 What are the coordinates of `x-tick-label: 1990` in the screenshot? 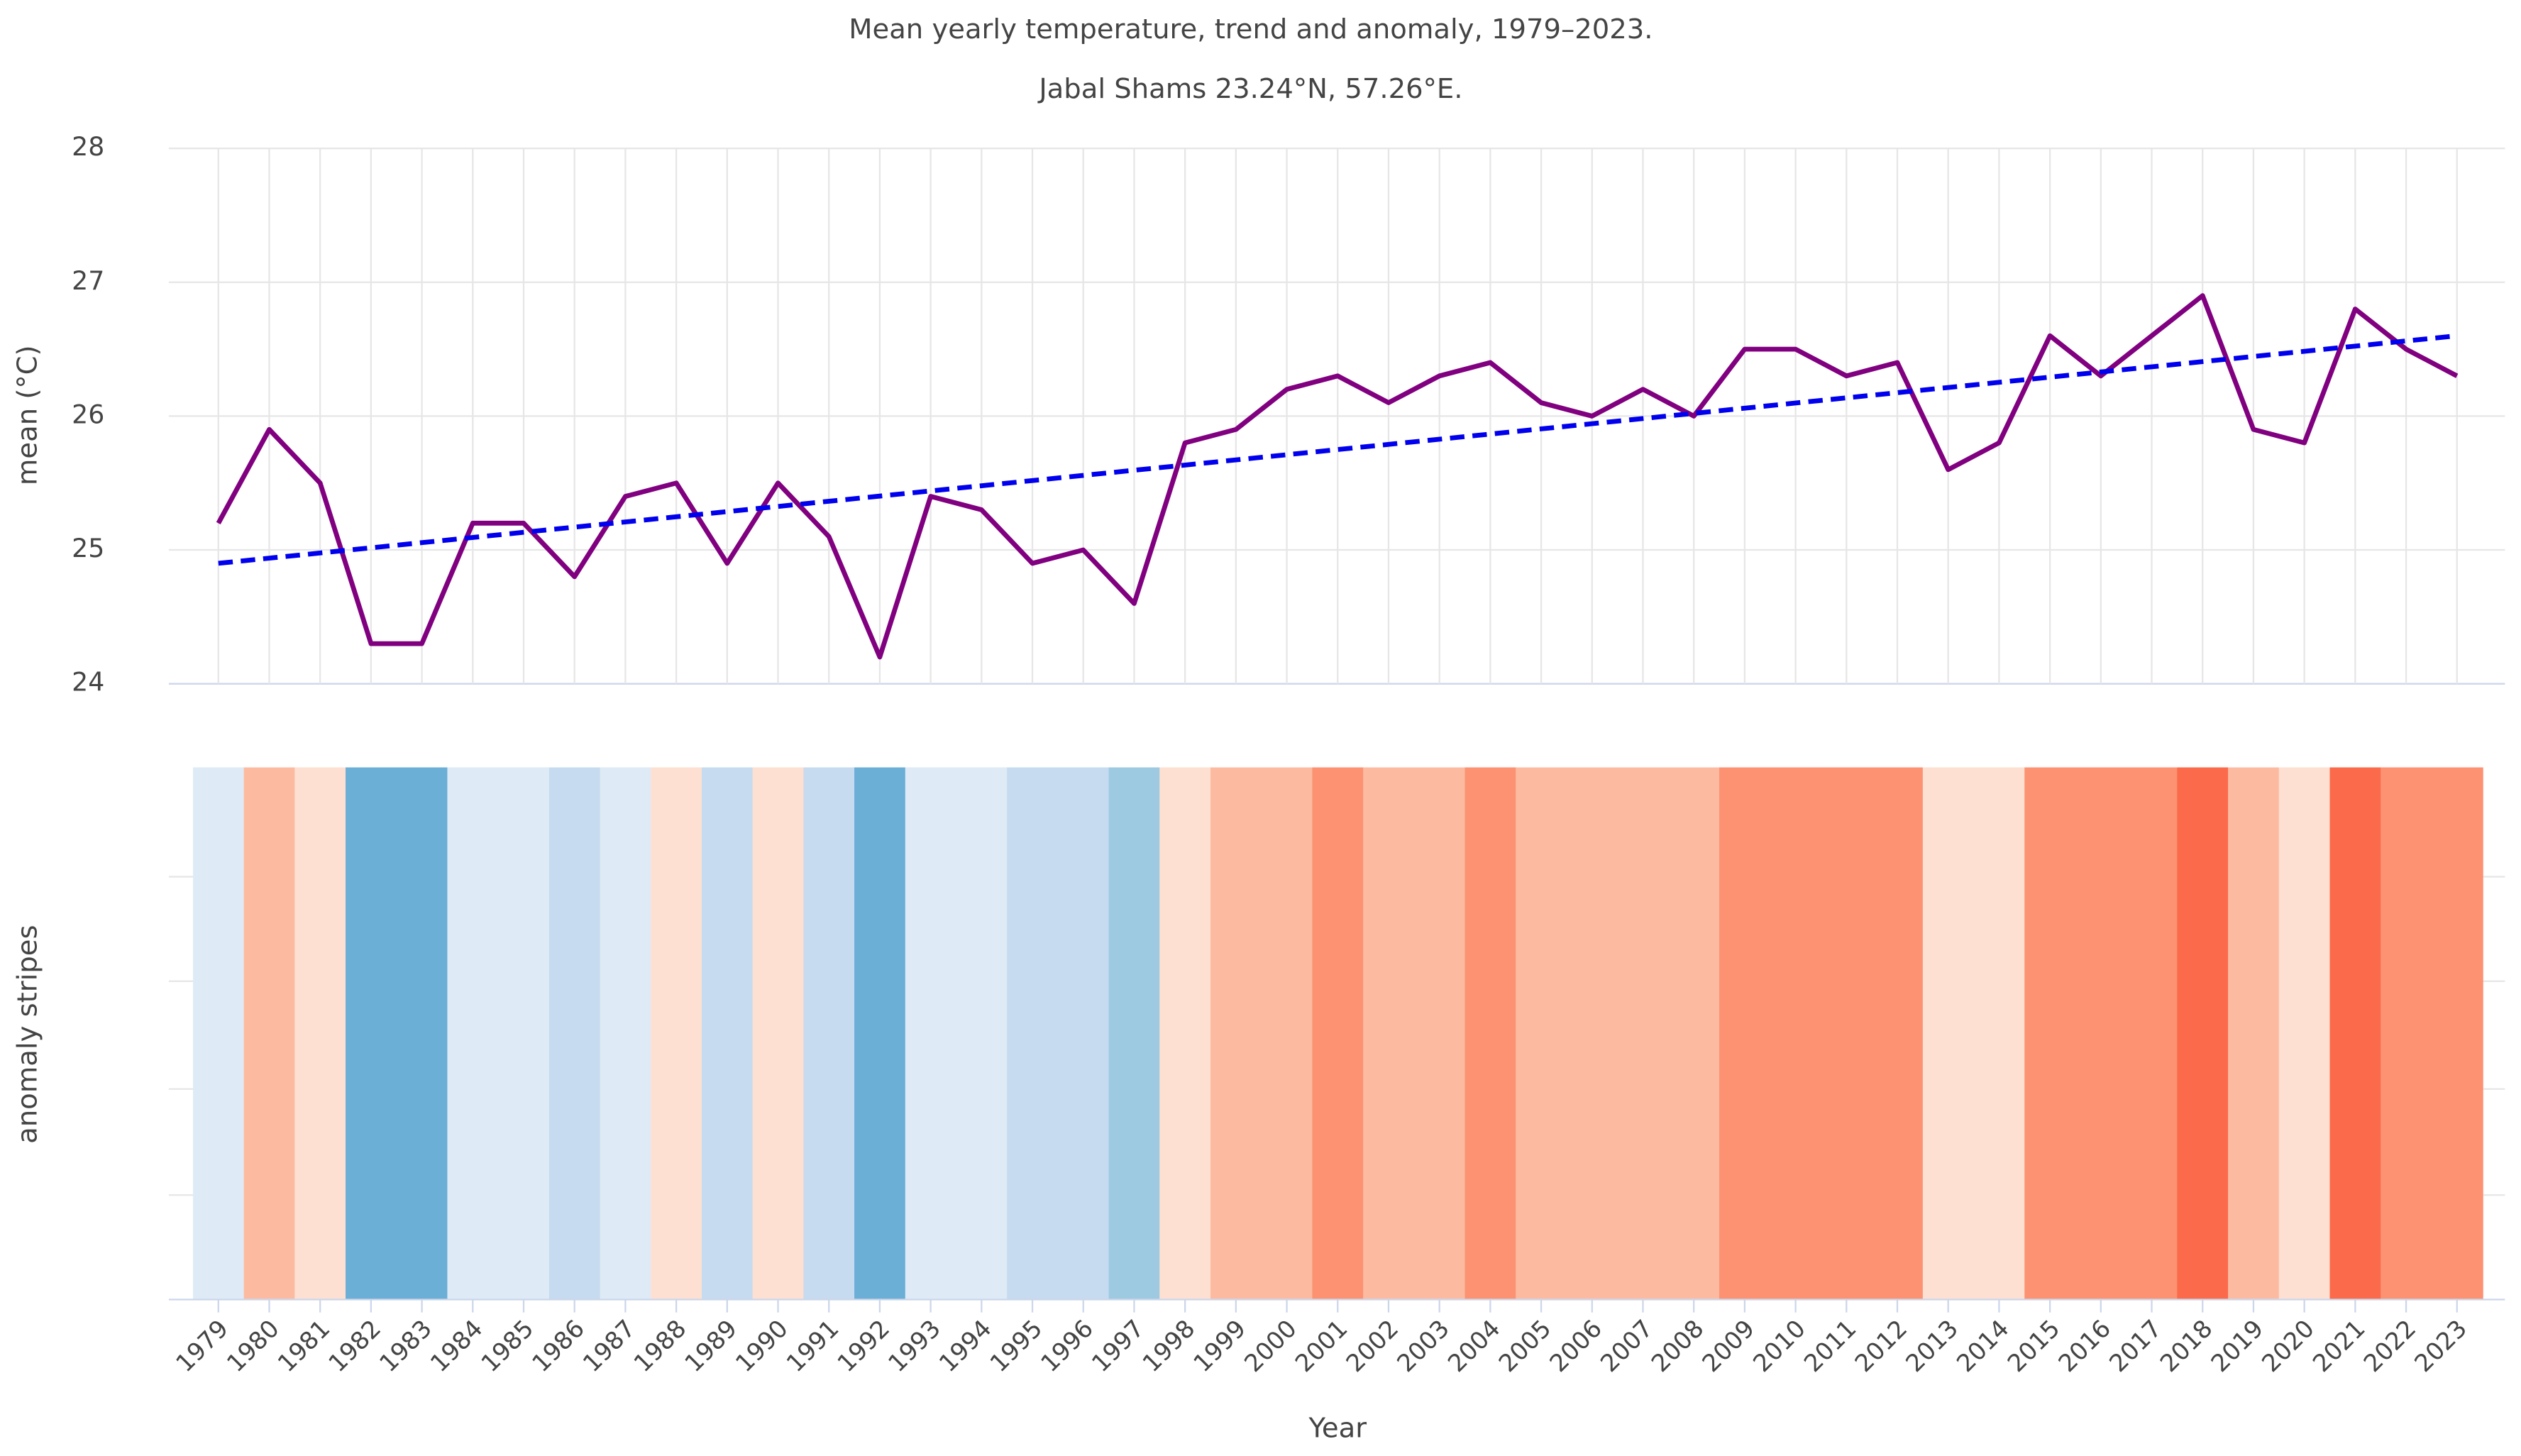 It's located at (761, 1346).